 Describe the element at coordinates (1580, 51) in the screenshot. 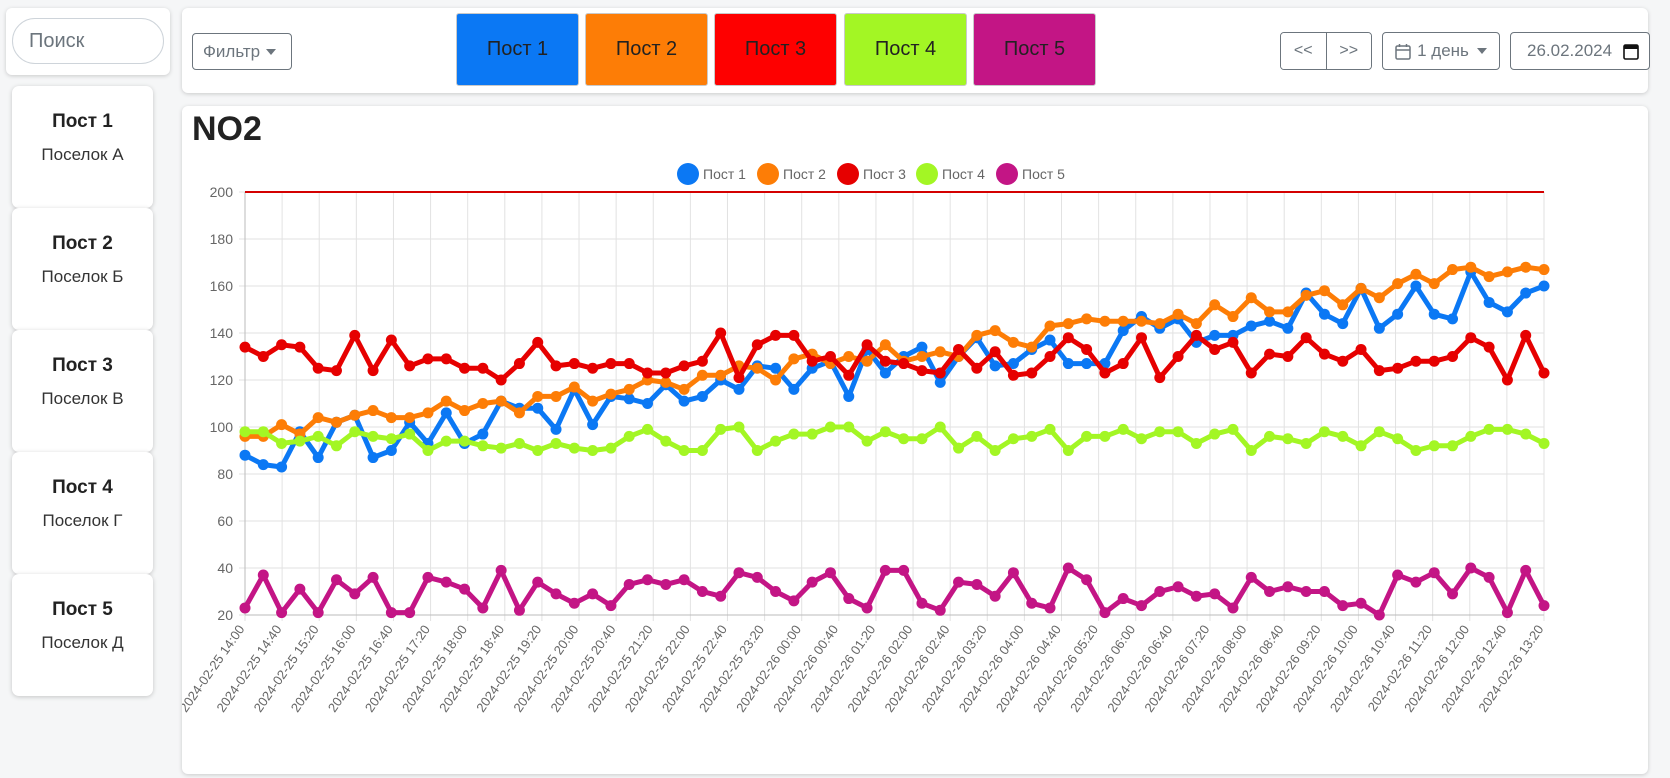

I see `date-input: 26.02.2024` at that location.